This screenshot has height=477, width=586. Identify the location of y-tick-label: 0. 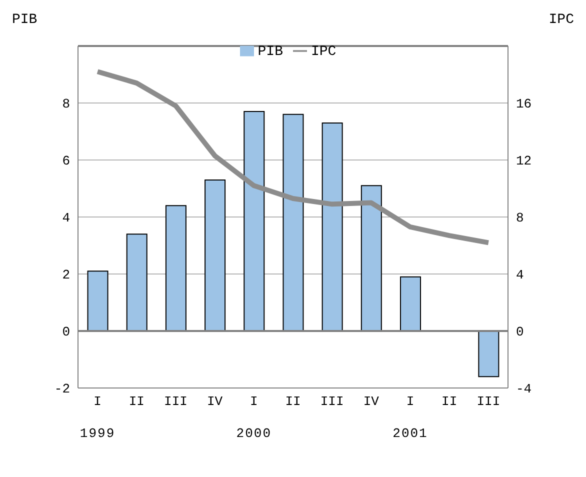
(66, 332).